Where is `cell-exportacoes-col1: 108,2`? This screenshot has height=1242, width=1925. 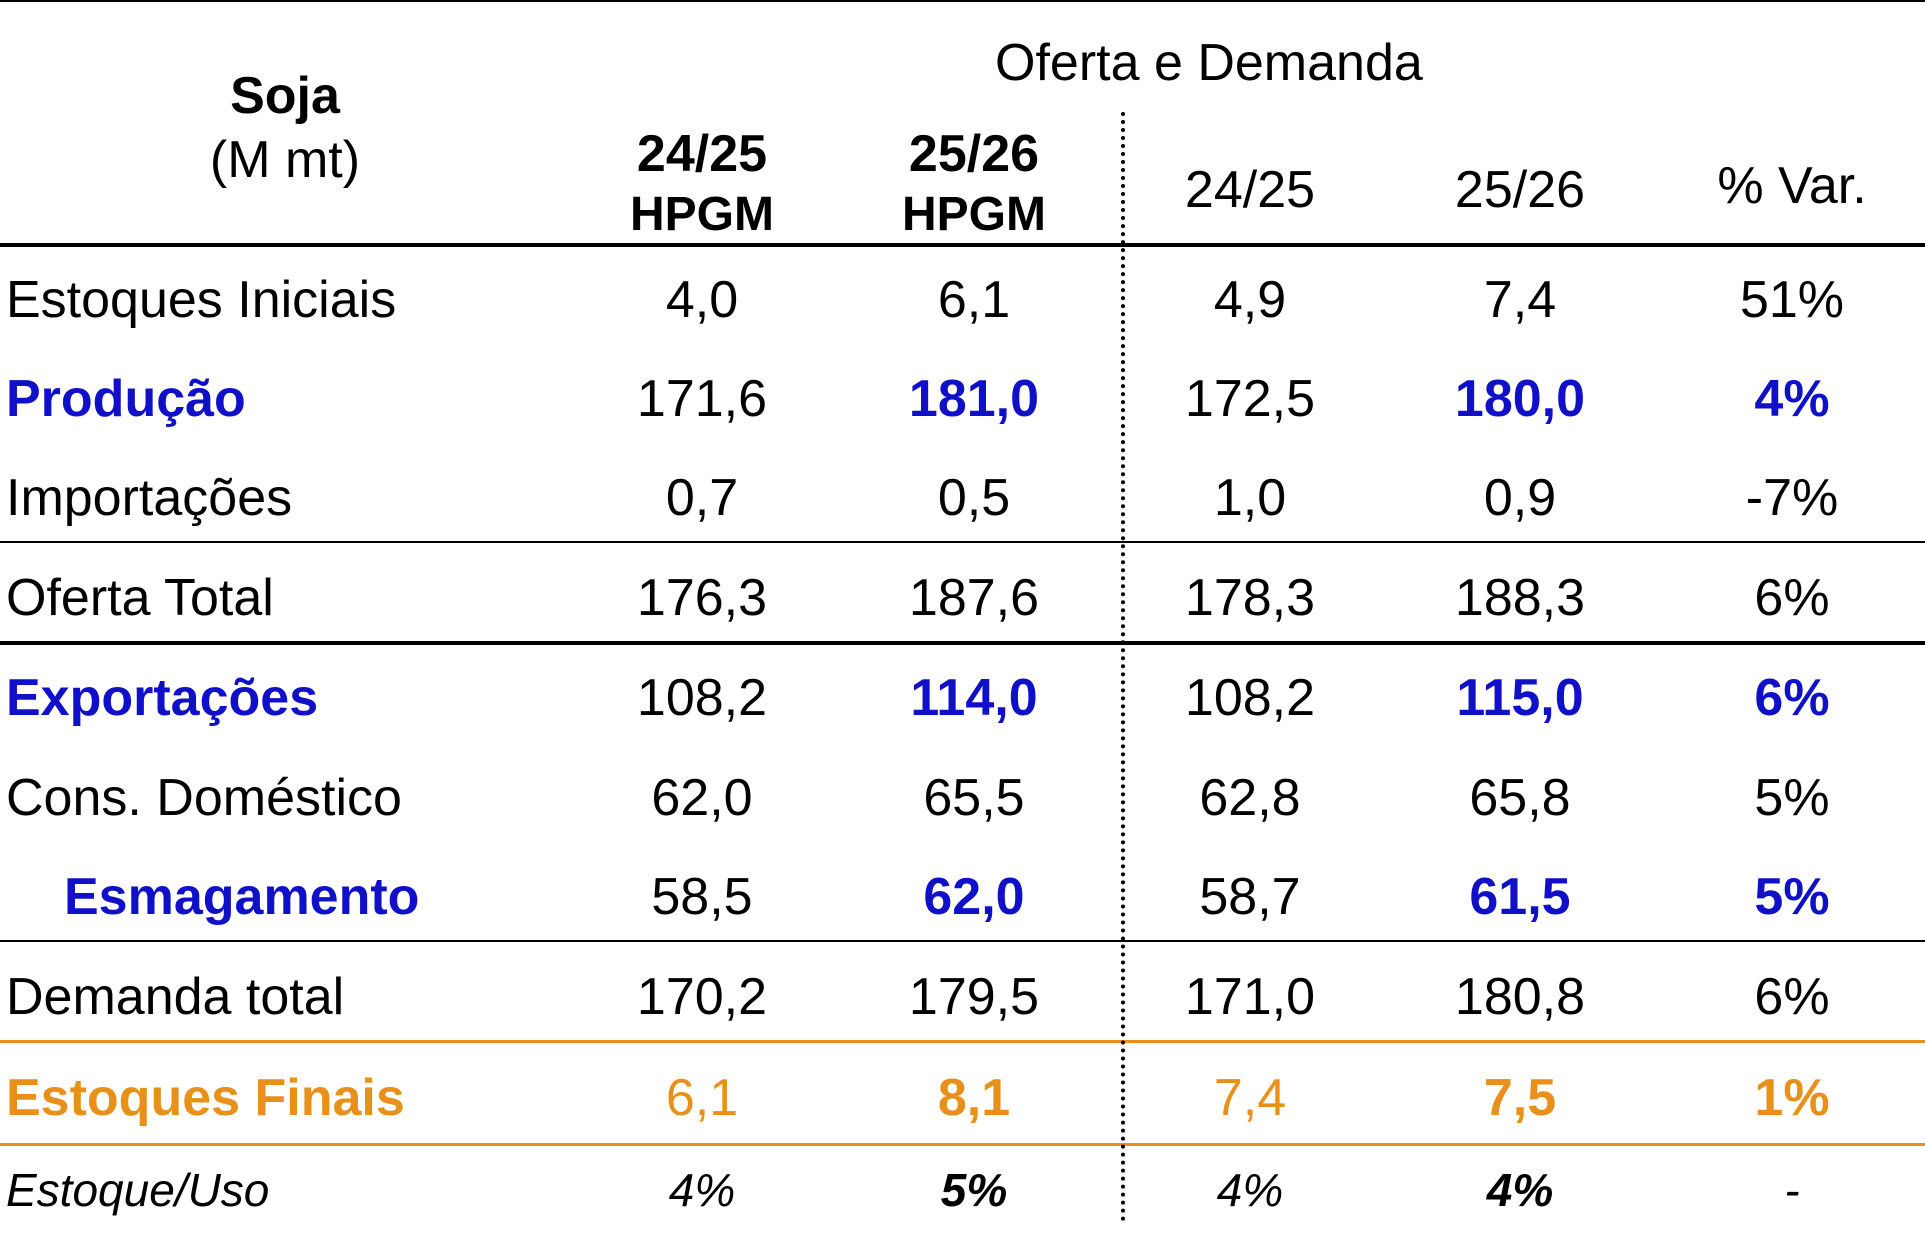
cell-exportacoes-col1: 108,2 is located at coordinates (702, 698).